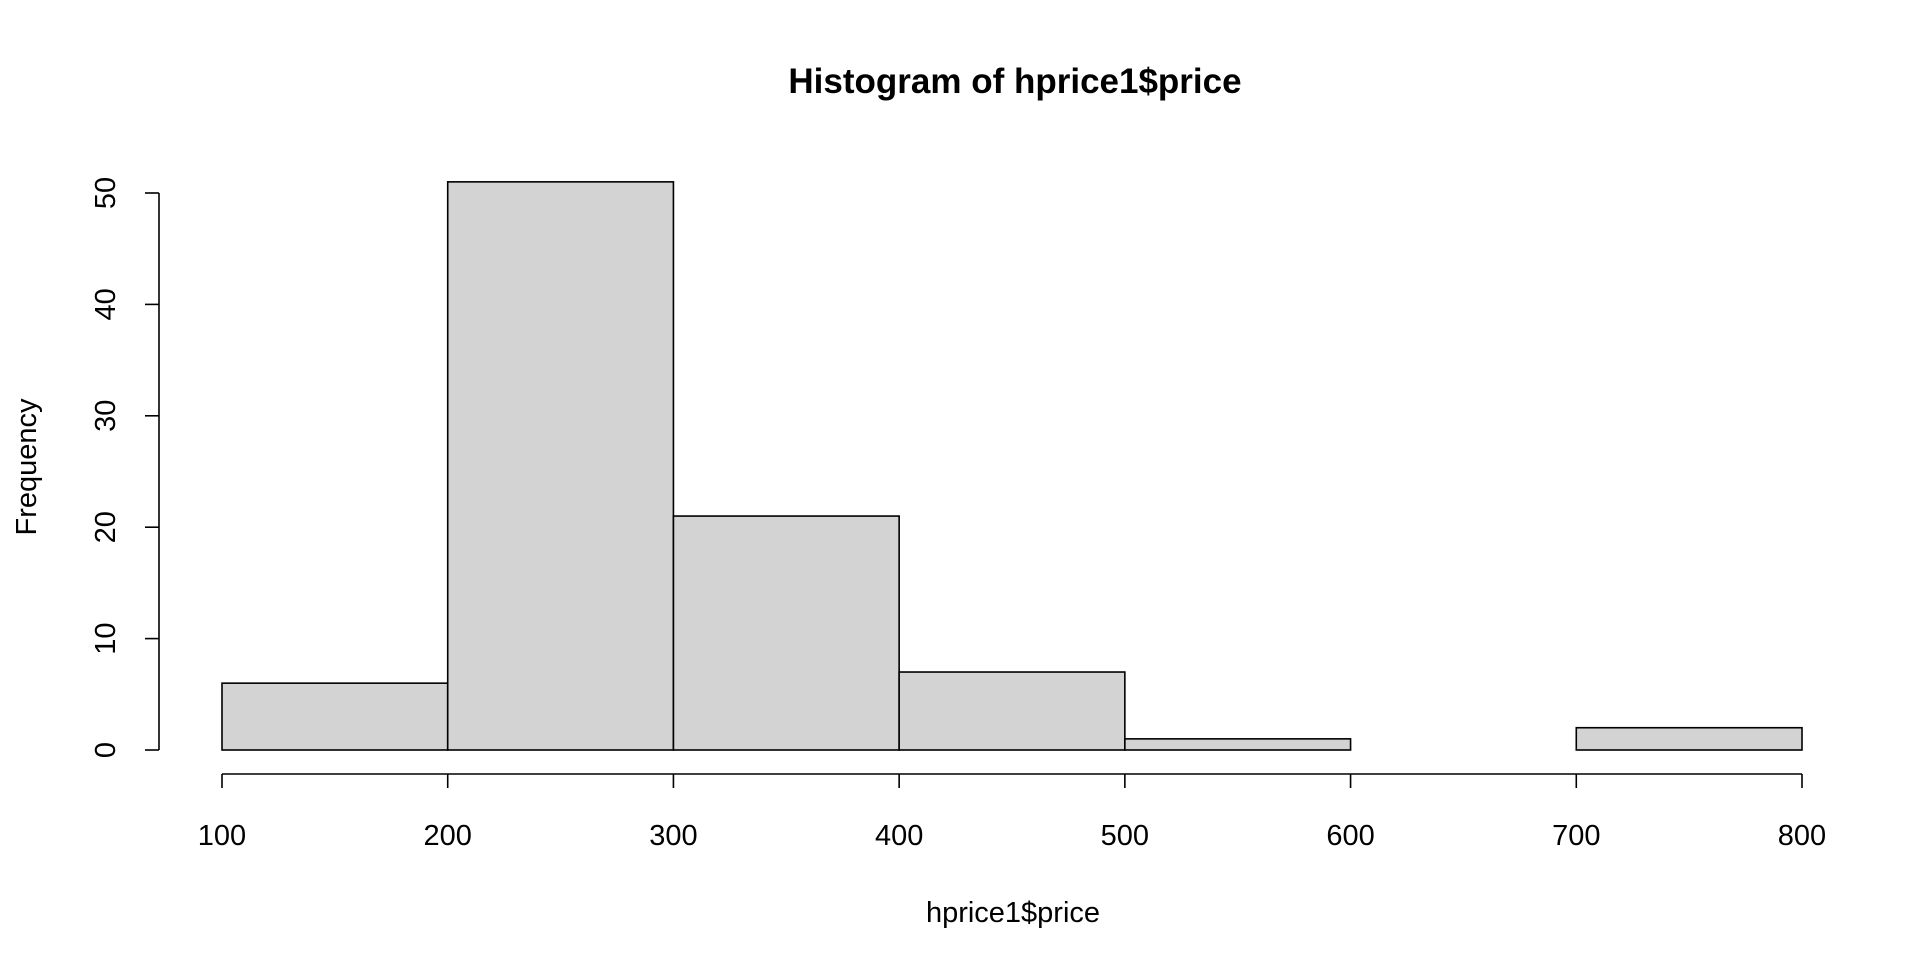 The height and width of the screenshot is (960, 1920). I want to click on y-tick-label: 0, so click(106, 750).